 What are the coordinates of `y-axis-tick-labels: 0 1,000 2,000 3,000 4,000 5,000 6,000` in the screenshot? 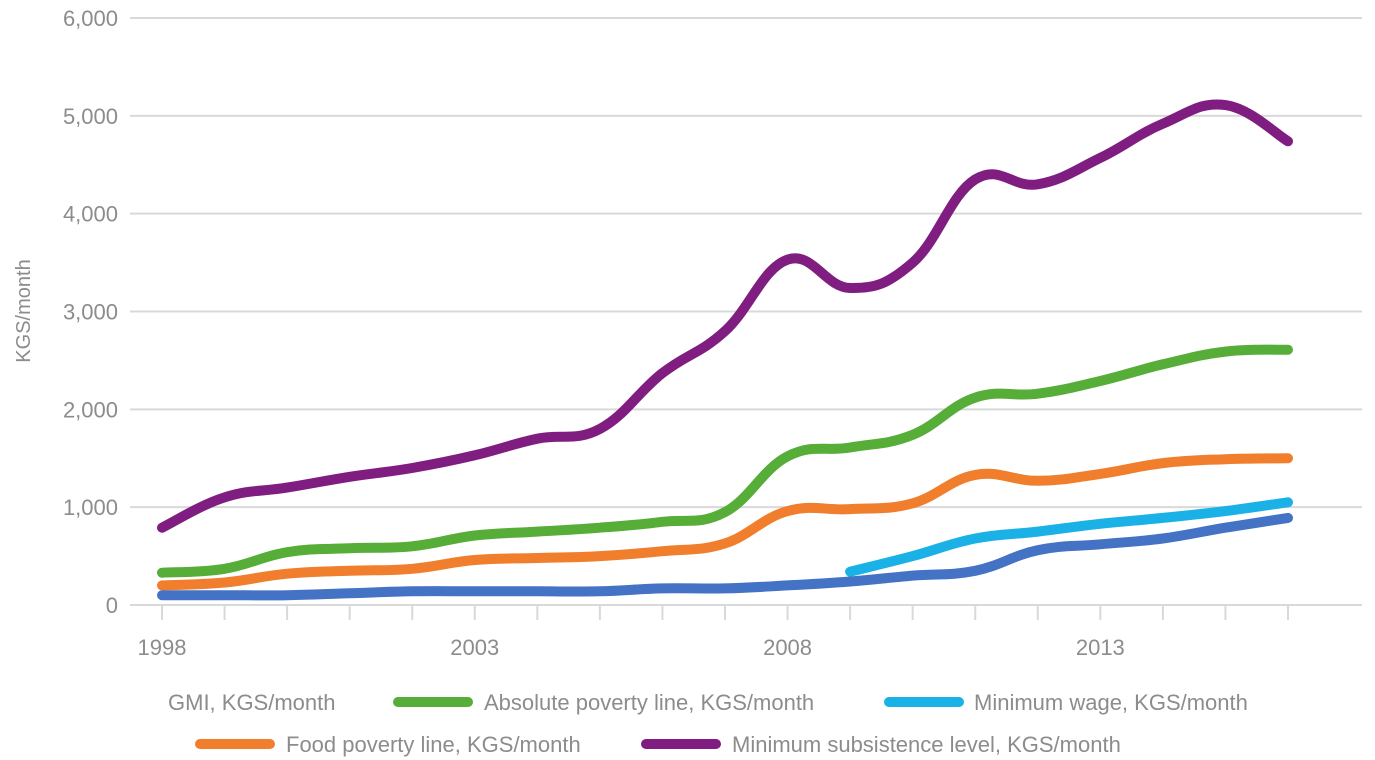 It's located at (90, 312).